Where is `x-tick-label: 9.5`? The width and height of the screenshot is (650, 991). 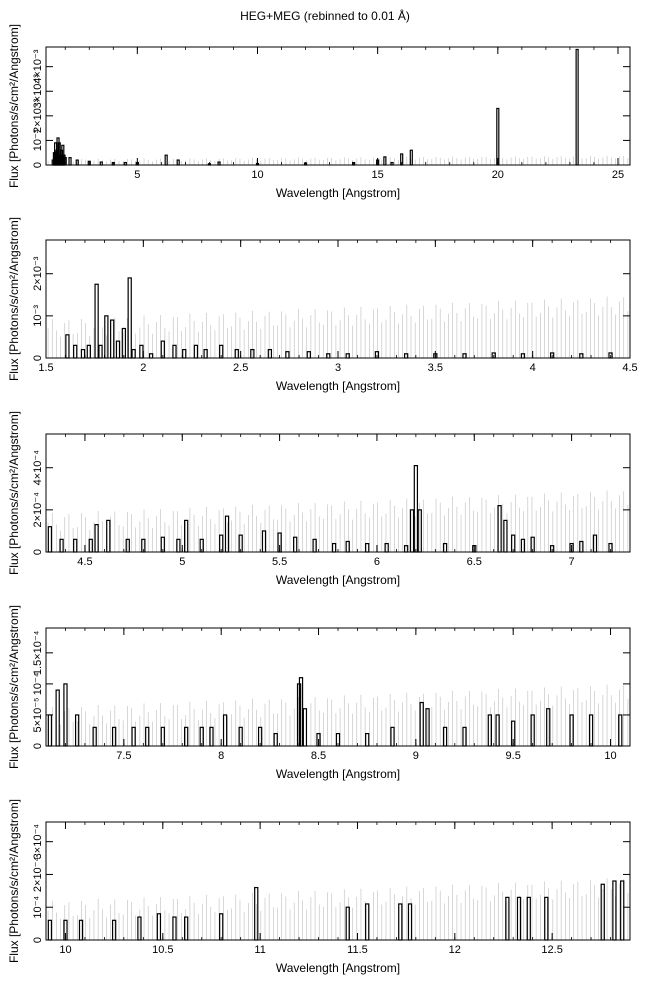
x-tick-label: 9.5 is located at coordinates (513, 756).